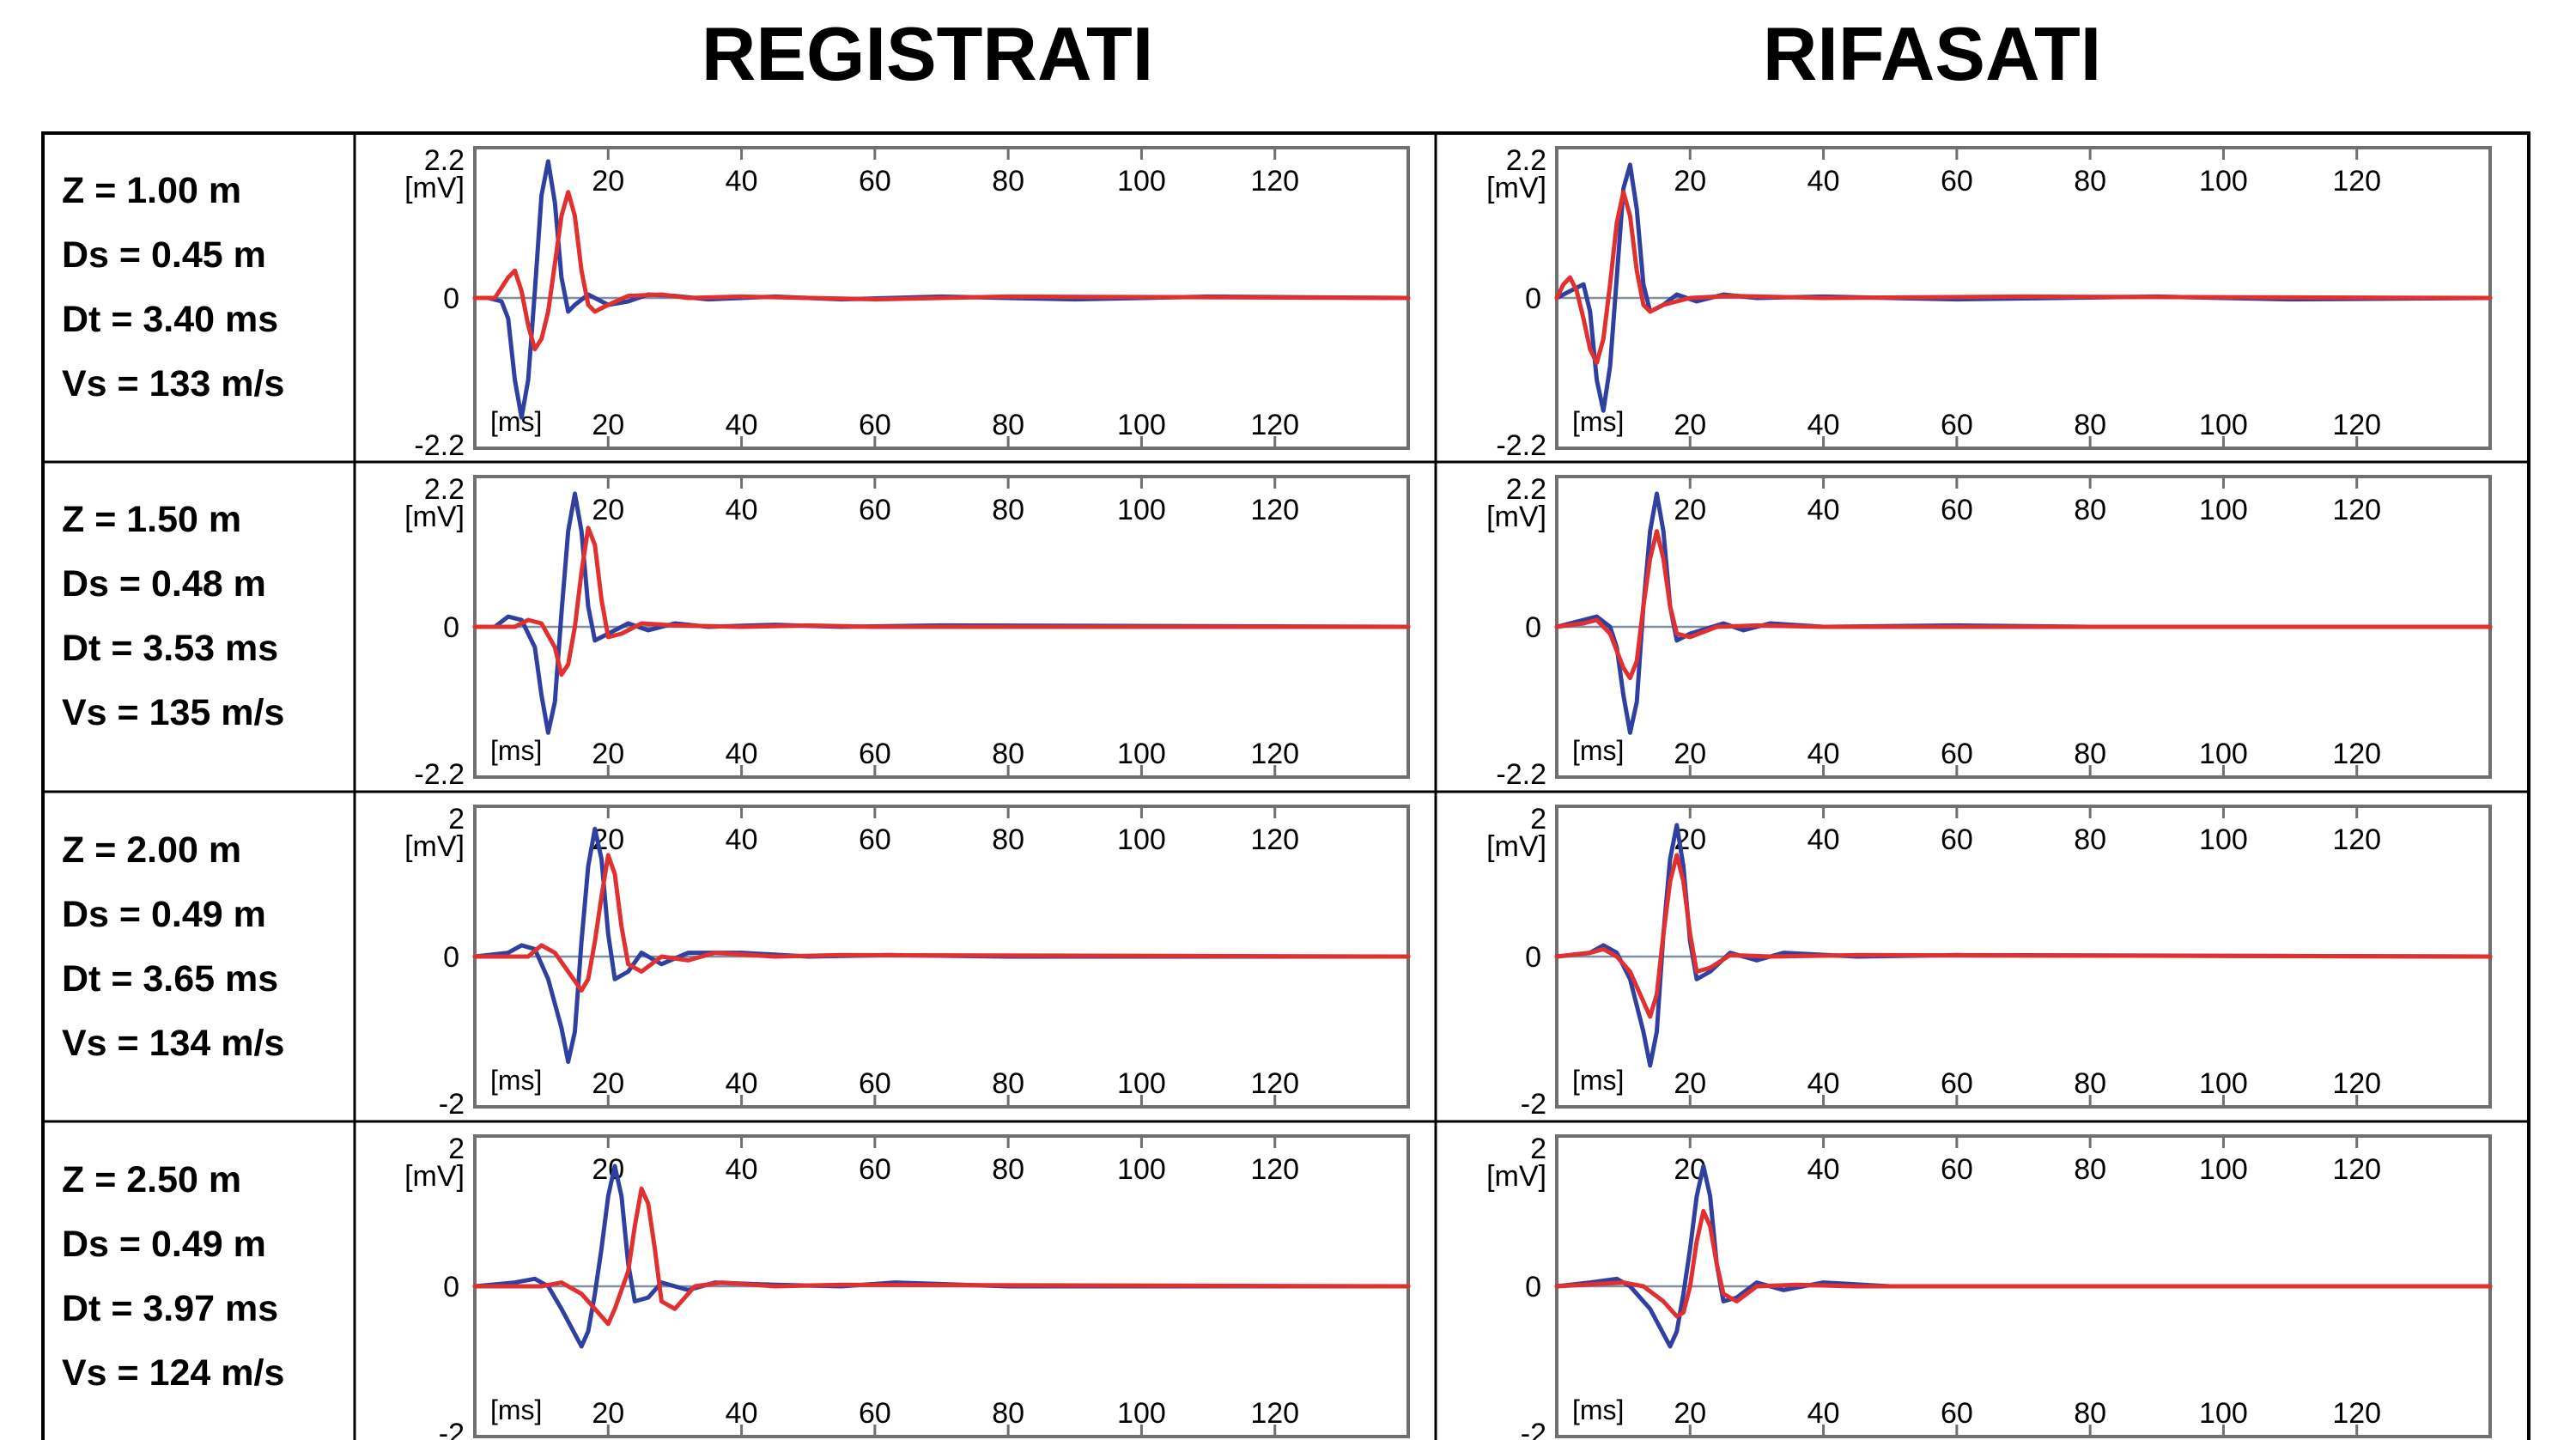 The width and height of the screenshot is (2576, 1440). Describe the element at coordinates (170, 978) in the screenshot. I see `delay-label: Dt = 3.65 ms` at that location.